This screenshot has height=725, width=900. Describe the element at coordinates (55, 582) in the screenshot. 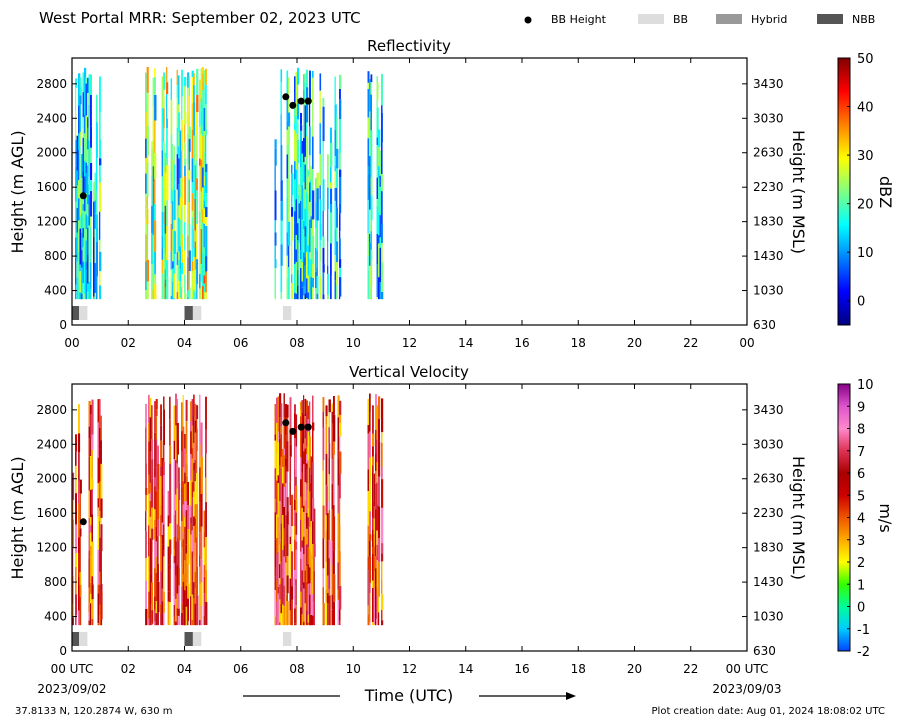

I see `y-tick-label: 800` at that location.